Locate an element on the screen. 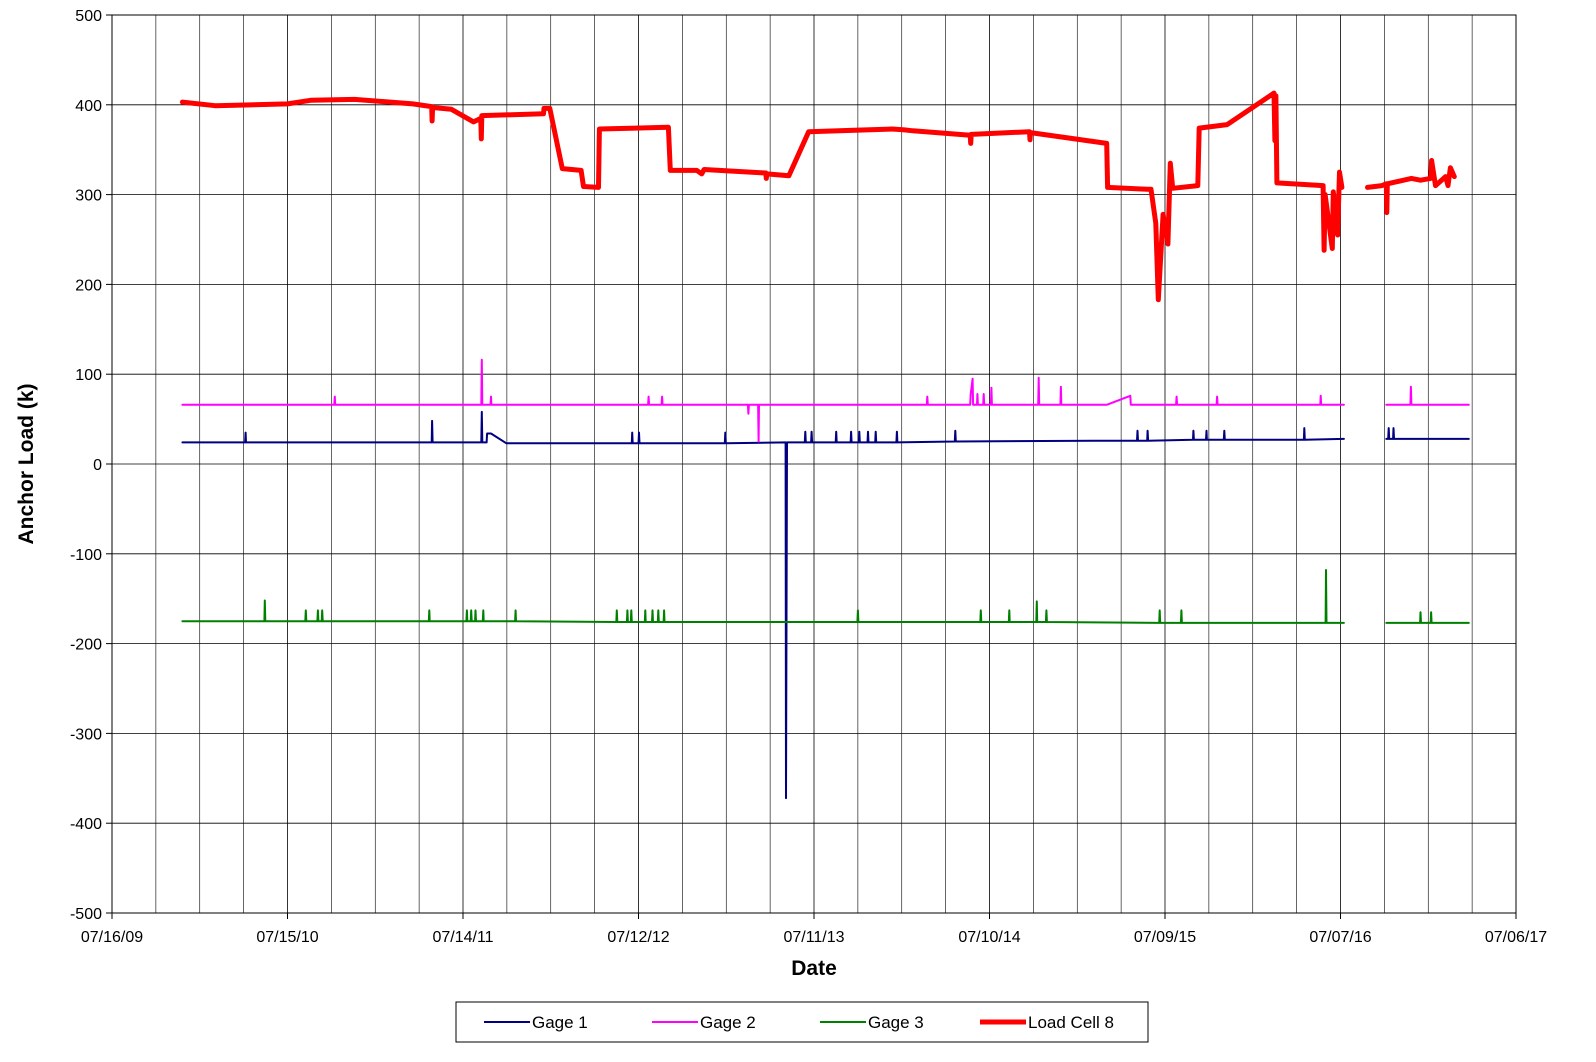  legend-box is located at coordinates (802, 1022).